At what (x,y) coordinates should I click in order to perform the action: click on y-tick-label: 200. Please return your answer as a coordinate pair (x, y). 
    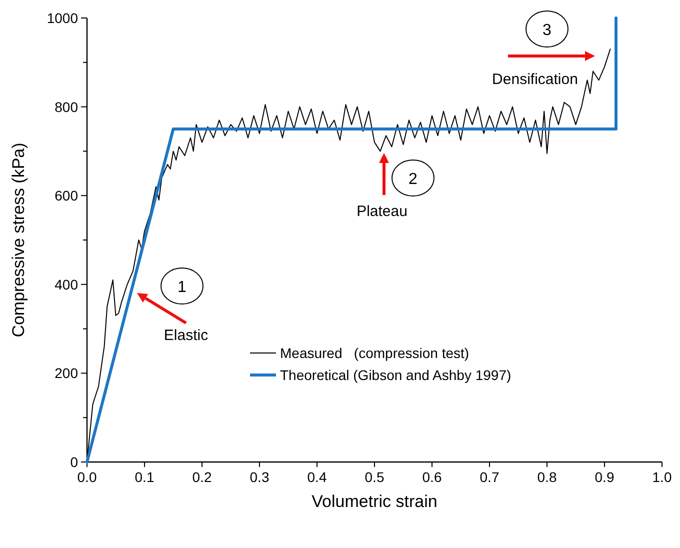
    Looking at the image, I should click on (66, 373).